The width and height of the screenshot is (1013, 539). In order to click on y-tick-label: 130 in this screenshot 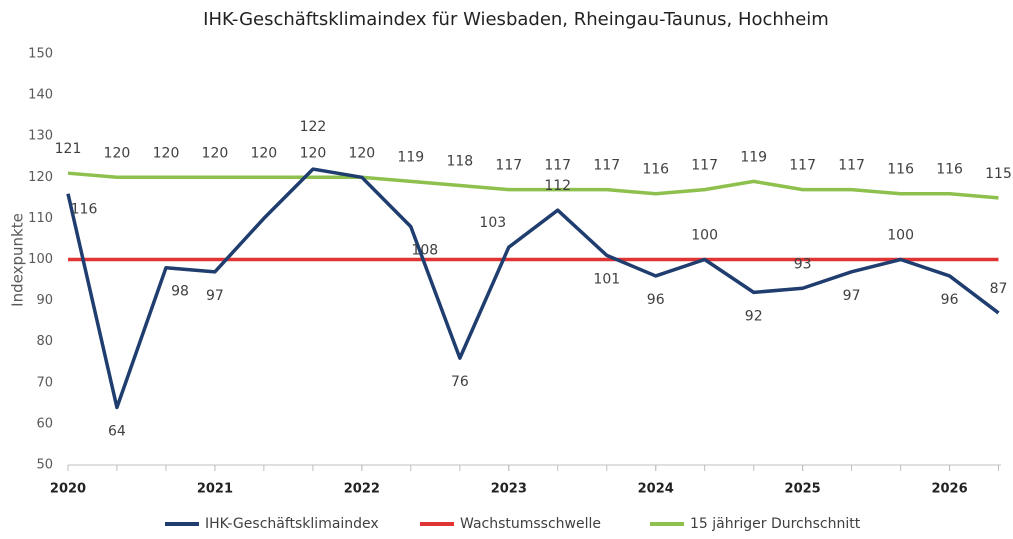, I will do `click(40, 136)`.